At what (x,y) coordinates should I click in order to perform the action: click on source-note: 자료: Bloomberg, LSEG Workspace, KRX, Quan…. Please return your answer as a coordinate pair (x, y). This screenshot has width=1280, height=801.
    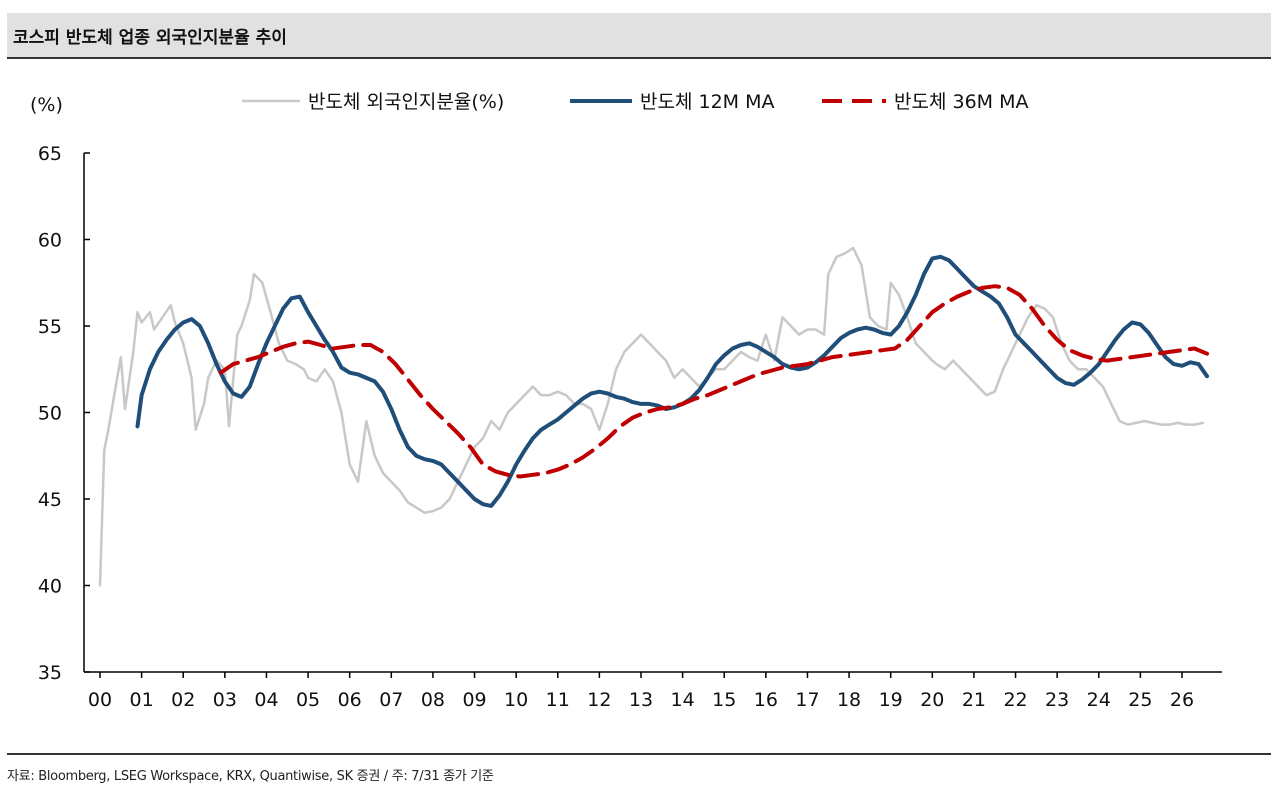
    Looking at the image, I should click on (250, 776).